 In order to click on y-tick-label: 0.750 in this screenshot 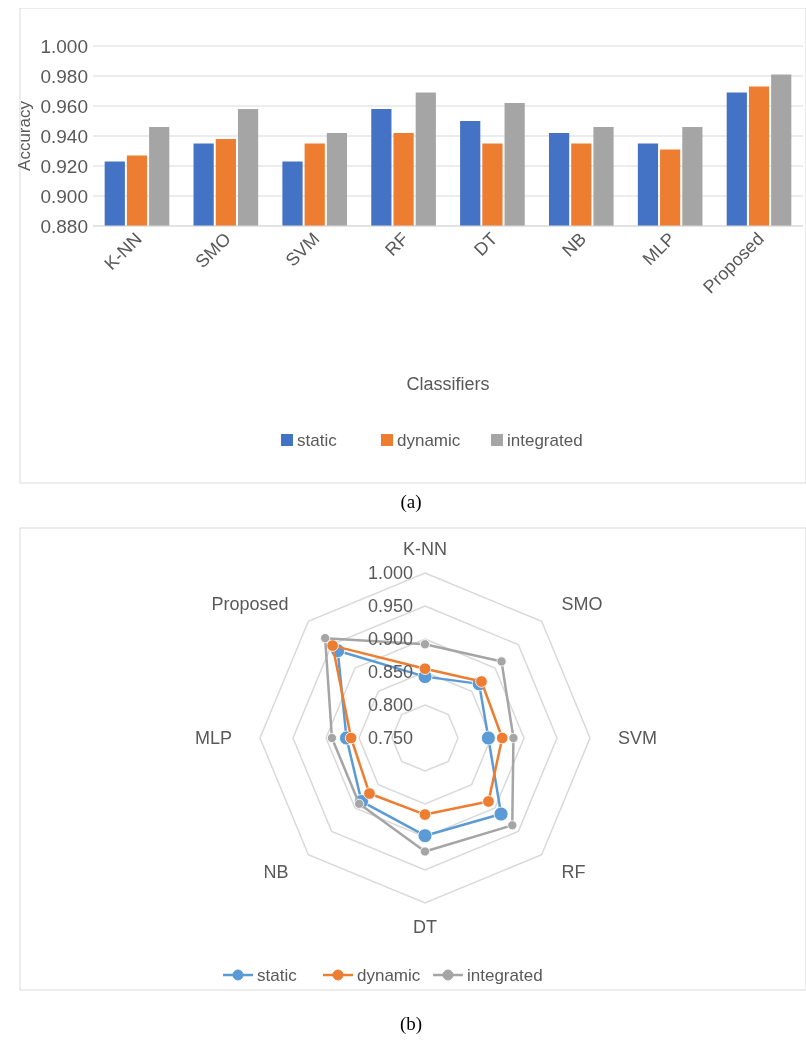, I will do `click(390, 738)`.